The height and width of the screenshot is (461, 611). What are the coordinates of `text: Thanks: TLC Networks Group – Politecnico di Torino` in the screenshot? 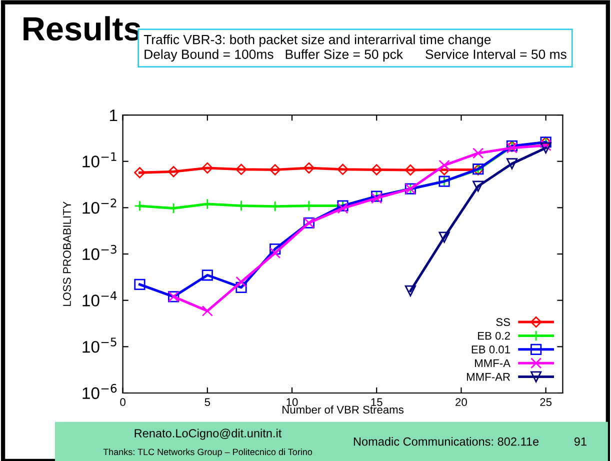 It's located at (207, 452).